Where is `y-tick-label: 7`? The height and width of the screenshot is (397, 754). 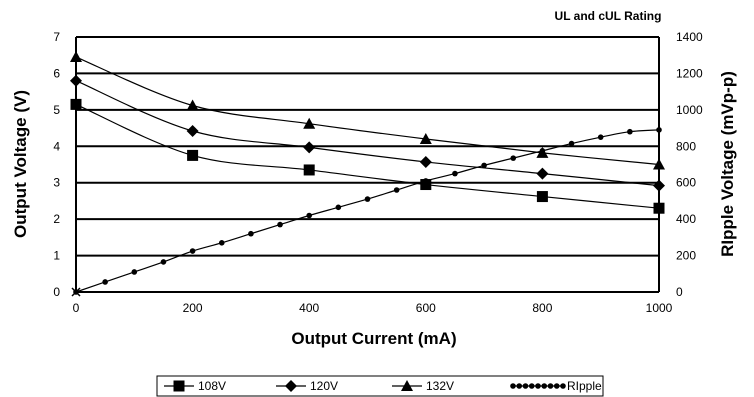 y-tick-label: 7 is located at coordinates (56, 37).